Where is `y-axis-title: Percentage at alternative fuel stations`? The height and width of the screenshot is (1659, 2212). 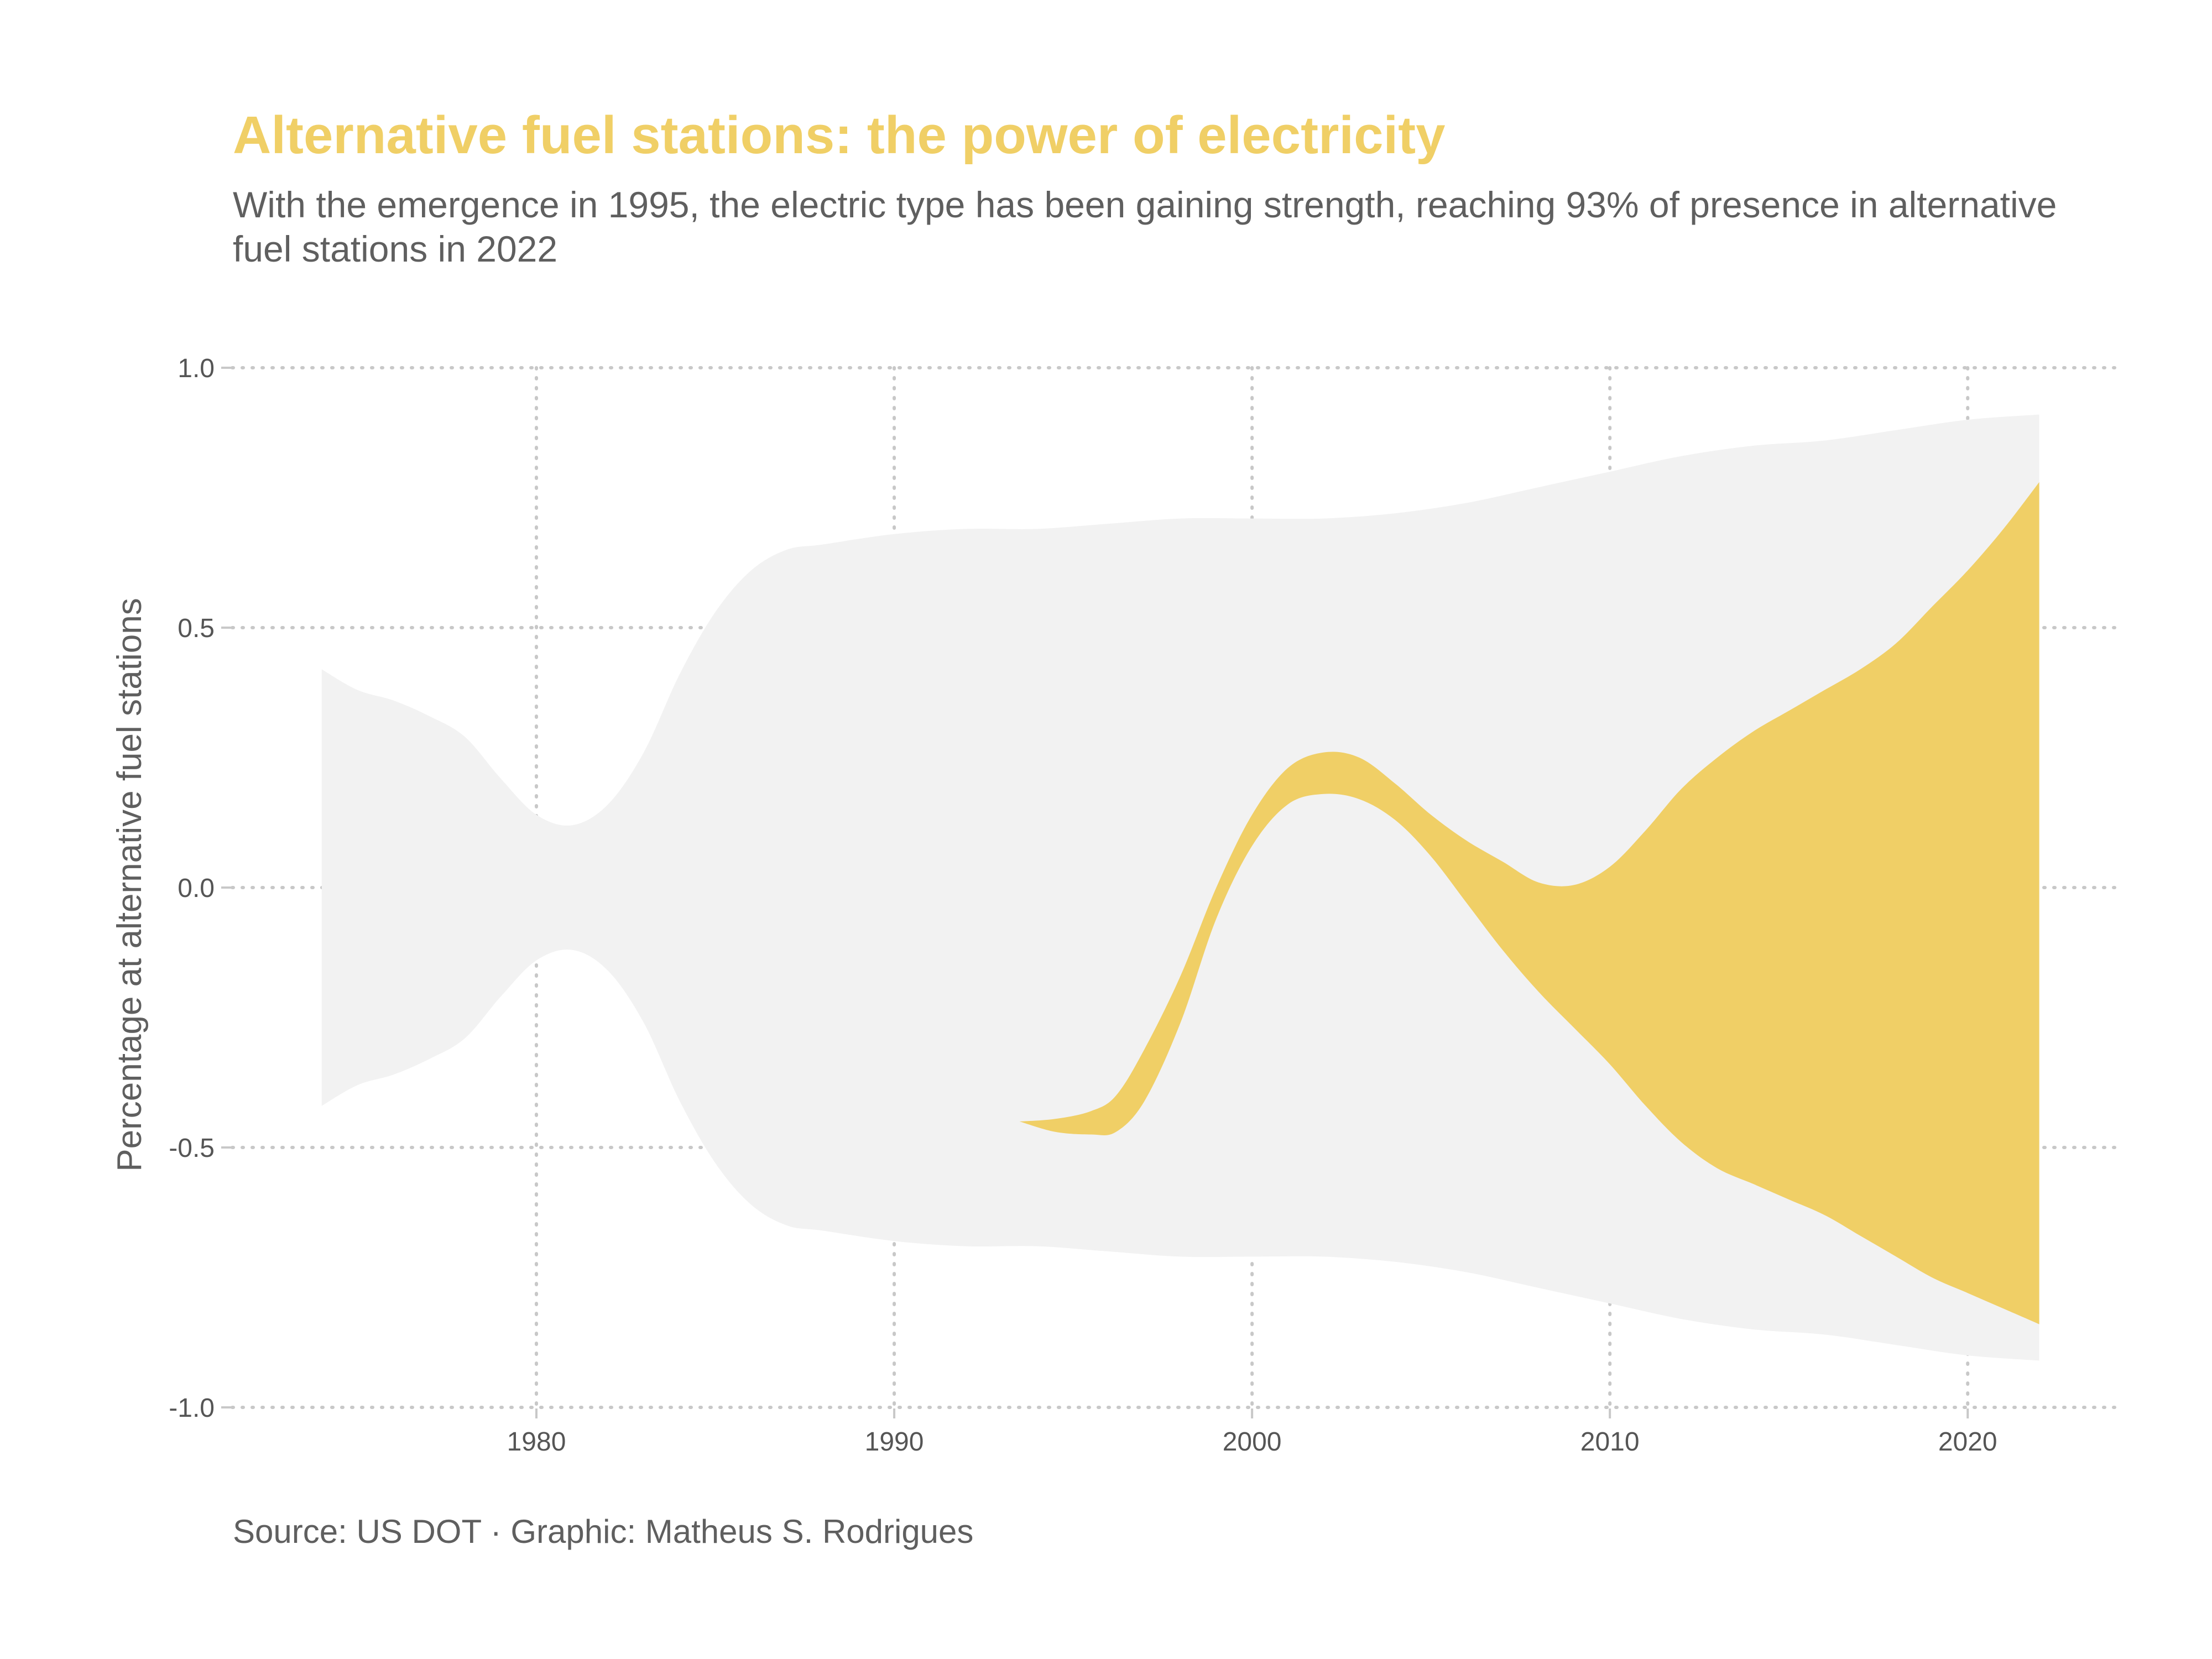 y-axis-title: Percentage at alternative fuel stations is located at coordinates (130, 885).